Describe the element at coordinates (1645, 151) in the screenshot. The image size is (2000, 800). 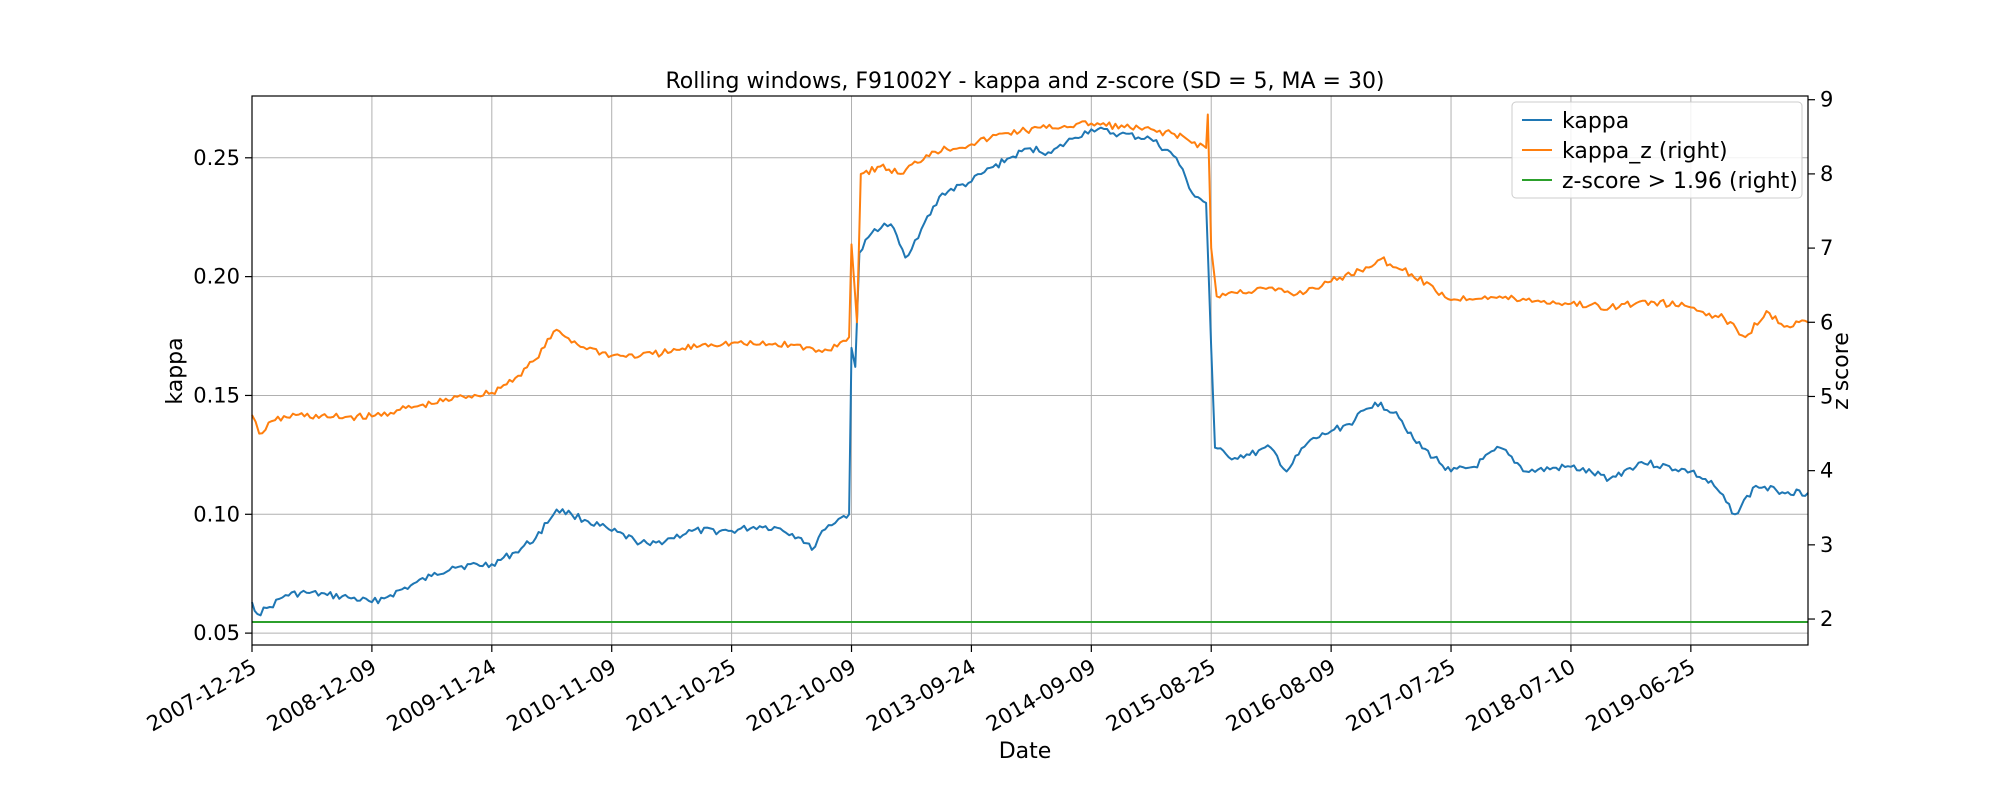
I see `legend-entry: kappa_z (right)` at that location.